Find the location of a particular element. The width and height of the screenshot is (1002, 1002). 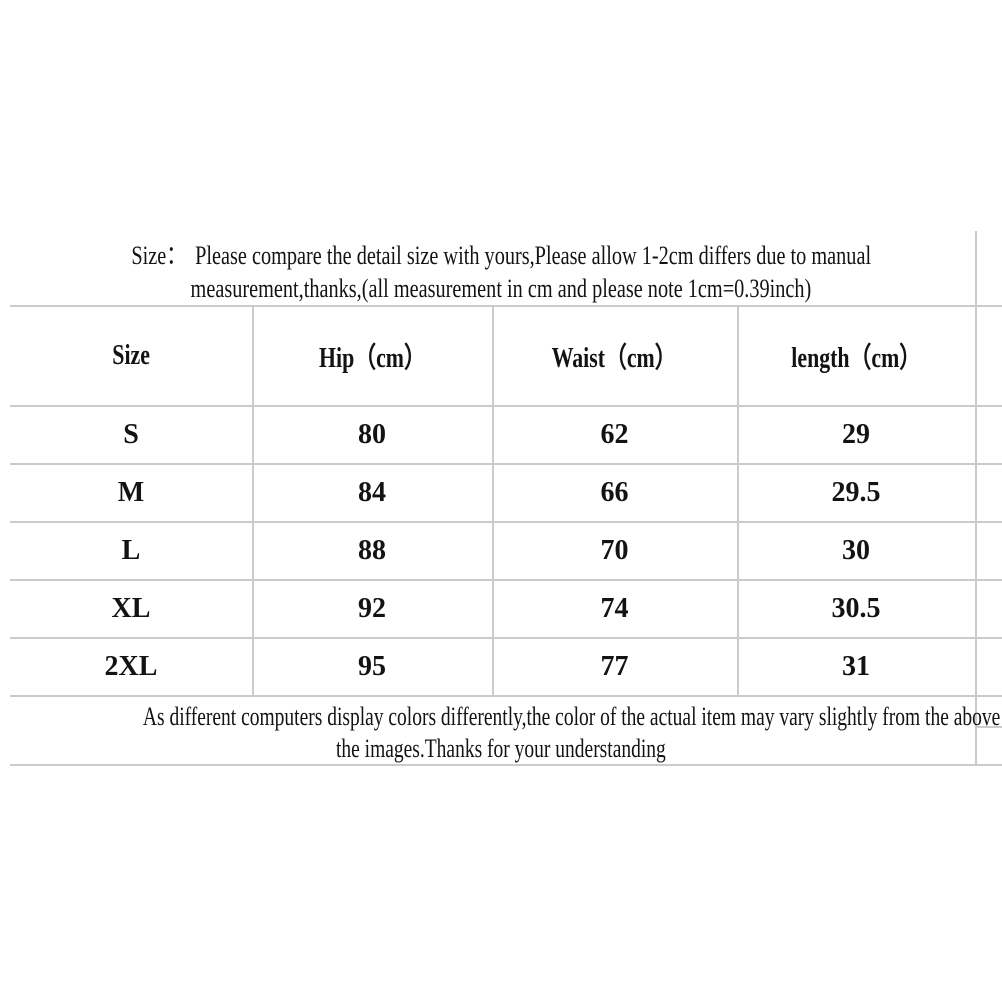

cell-length: 30 is located at coordinates (856, 550).